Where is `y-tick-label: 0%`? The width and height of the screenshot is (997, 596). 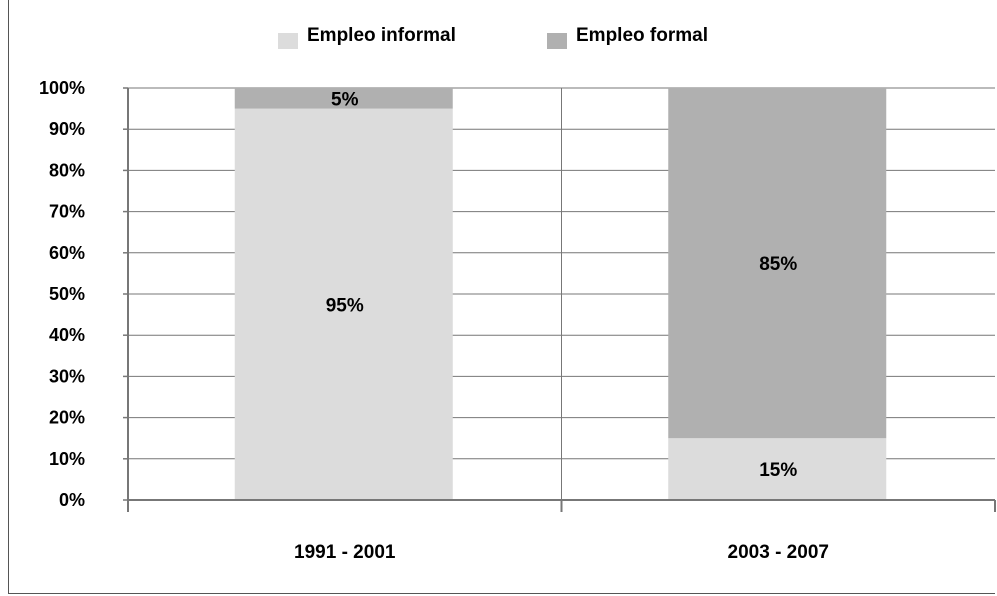 y-tick-label: 0% is located at coordinates (72, 500).